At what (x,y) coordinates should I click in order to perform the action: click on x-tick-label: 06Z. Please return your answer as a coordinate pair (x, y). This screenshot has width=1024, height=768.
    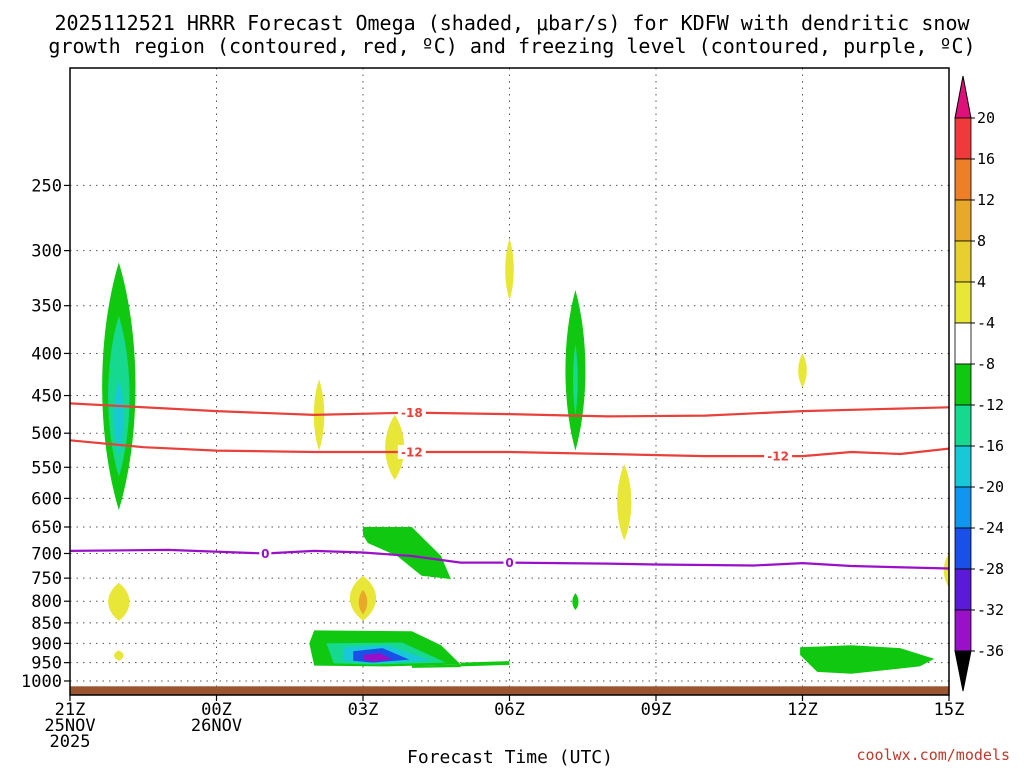
    Looking at the image, I should click on (509, 710).